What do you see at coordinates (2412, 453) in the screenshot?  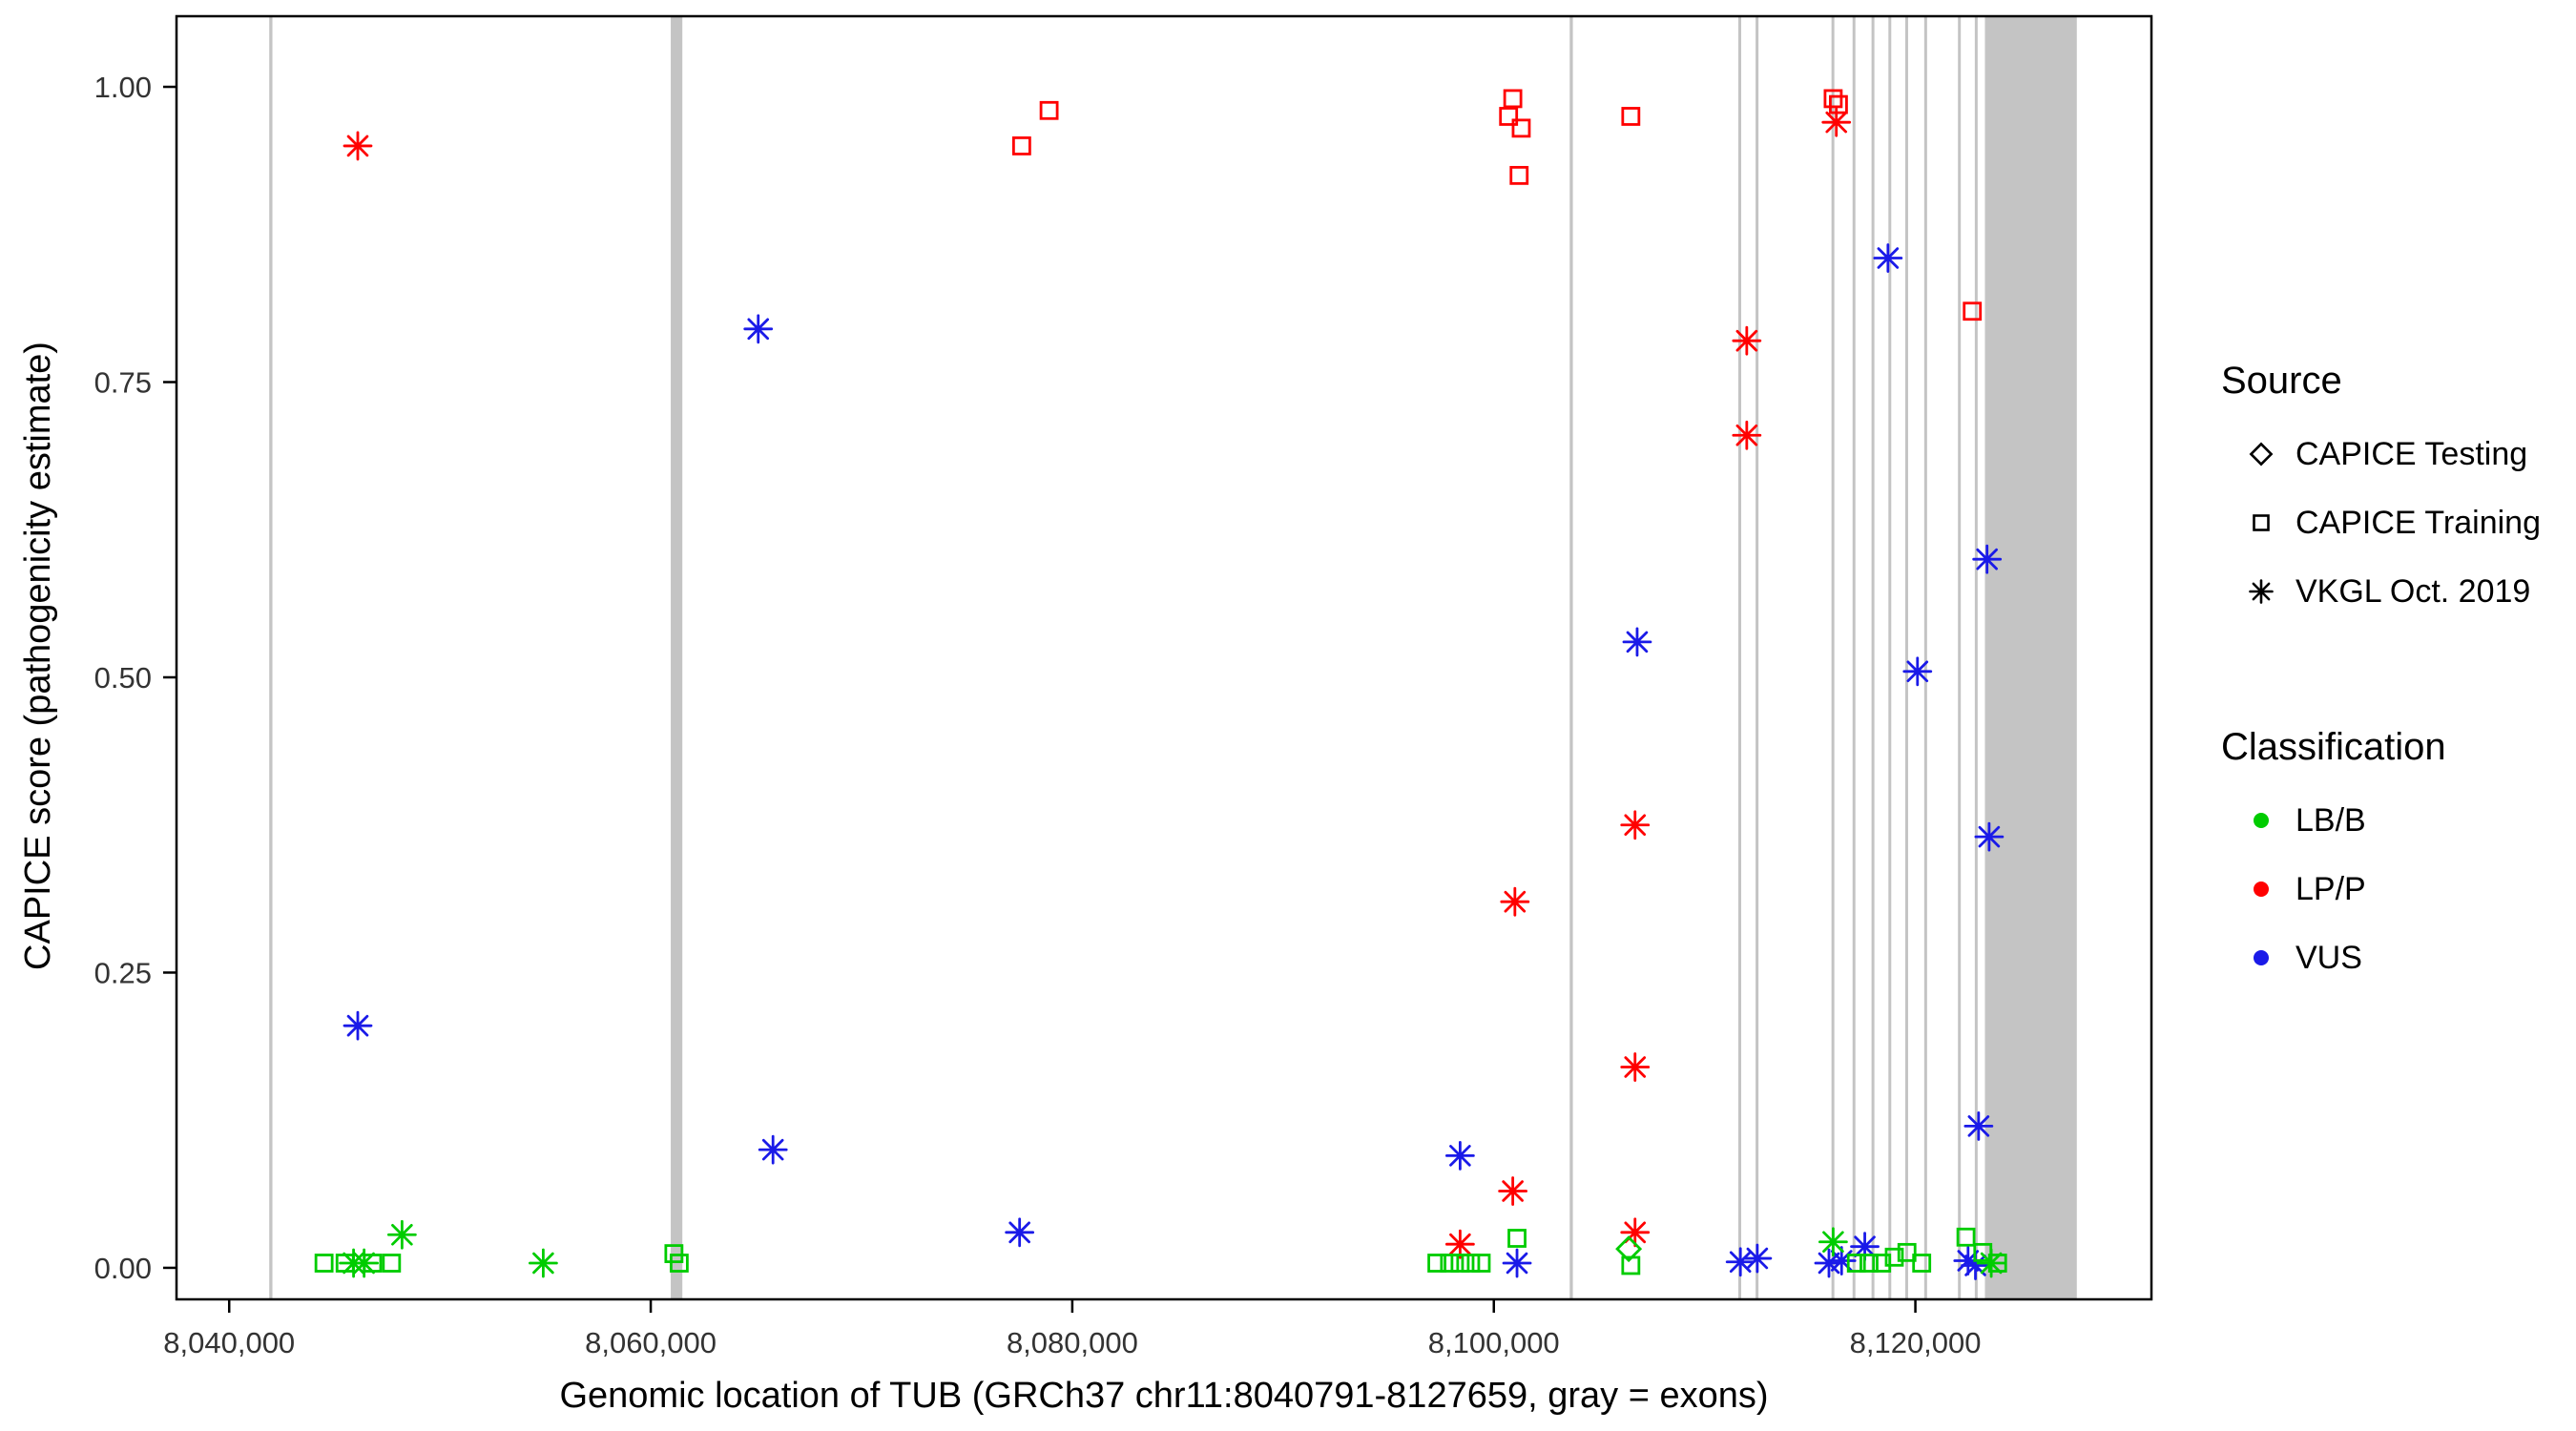 I see `legend-item-label: CAPICE Testing` at bounding box center [2412, 453].